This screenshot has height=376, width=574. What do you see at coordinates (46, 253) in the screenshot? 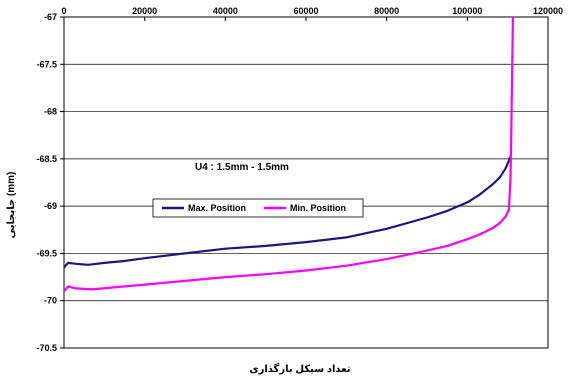
I see `y-tick-label: -69.5` at bounding box center [46, 253].